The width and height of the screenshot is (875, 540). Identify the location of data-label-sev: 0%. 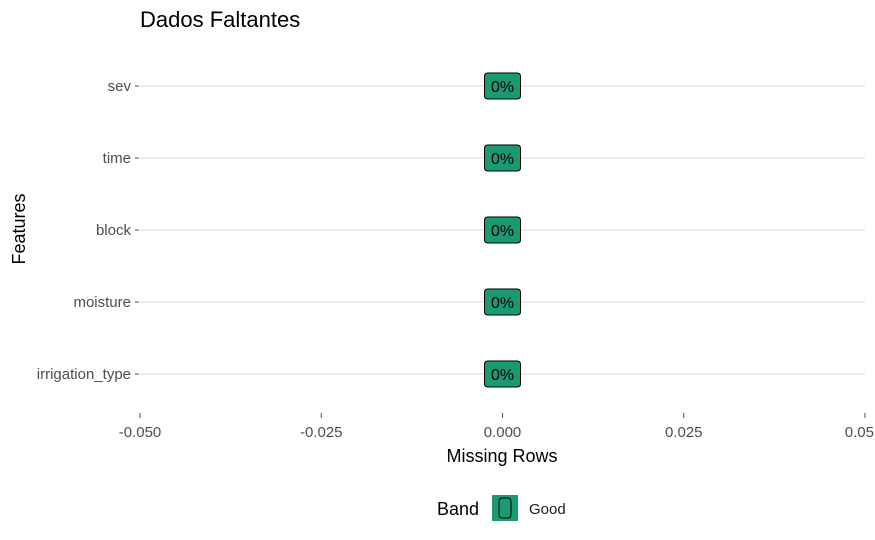
(502, 87).